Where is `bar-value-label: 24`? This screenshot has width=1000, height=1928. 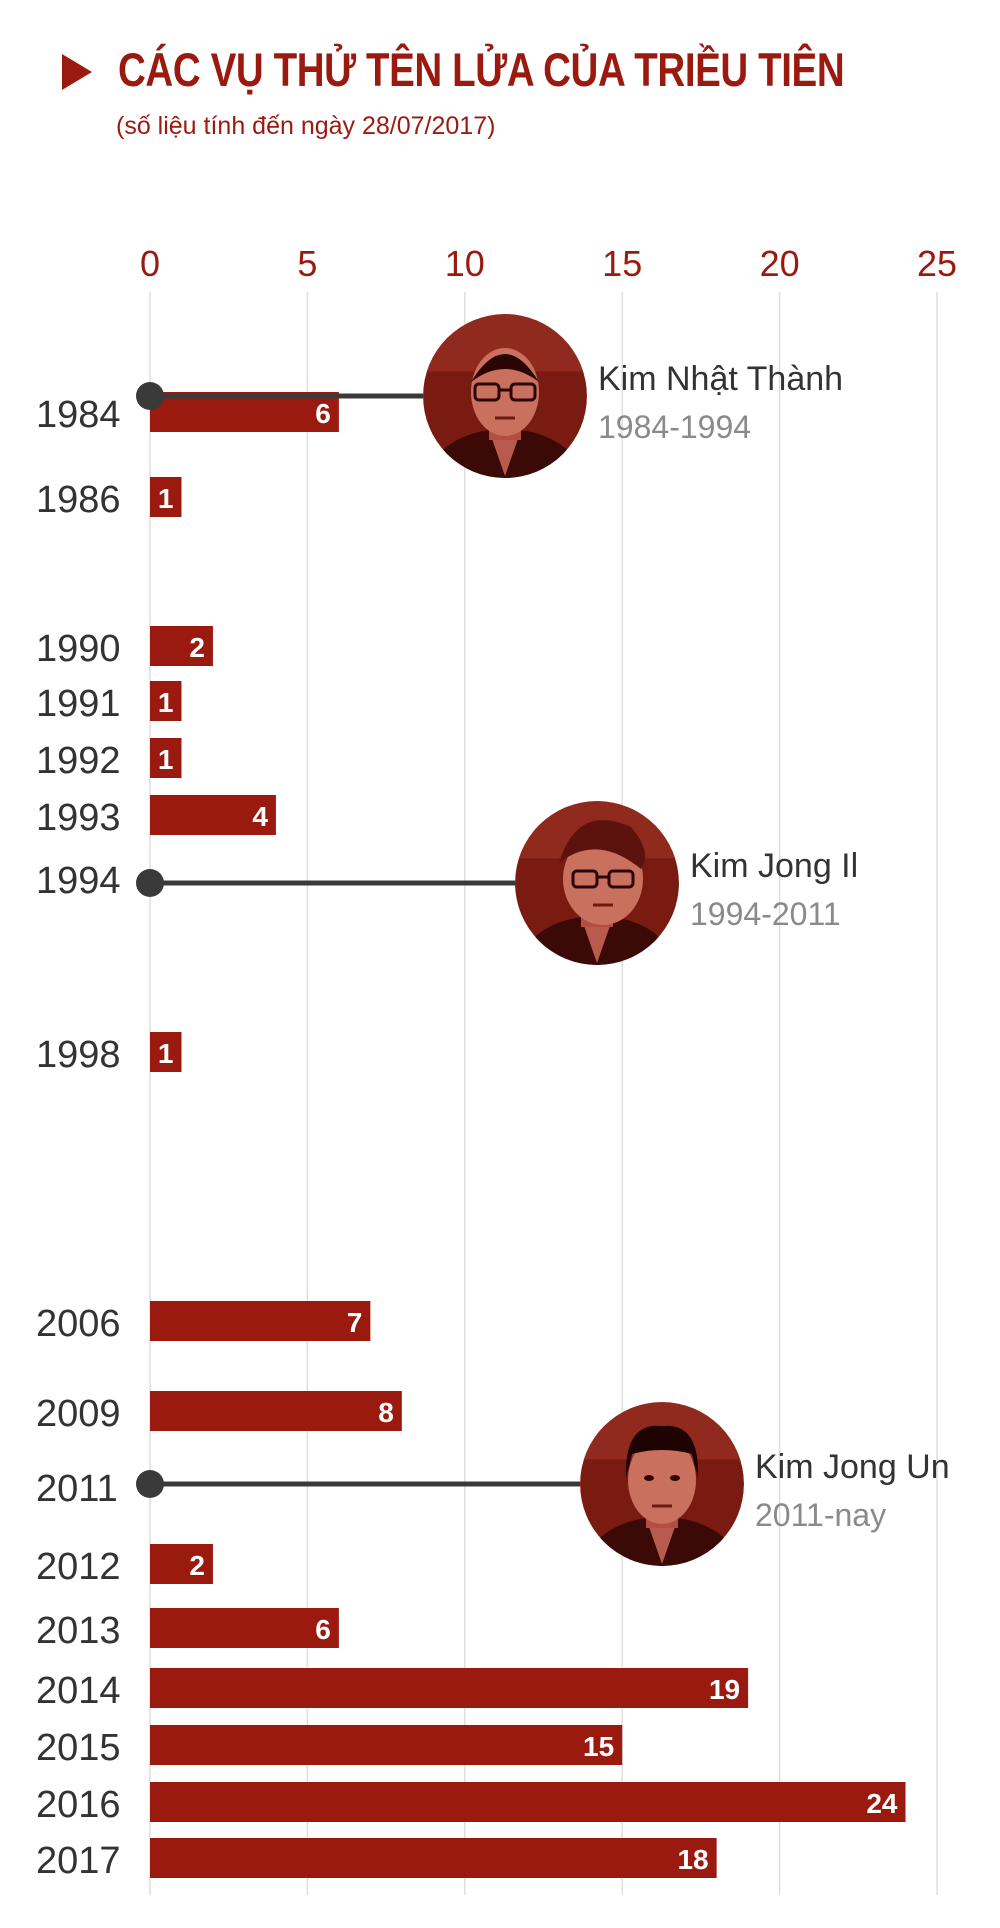 bar-value-label: 24 is located at coordinates (882, 1803).